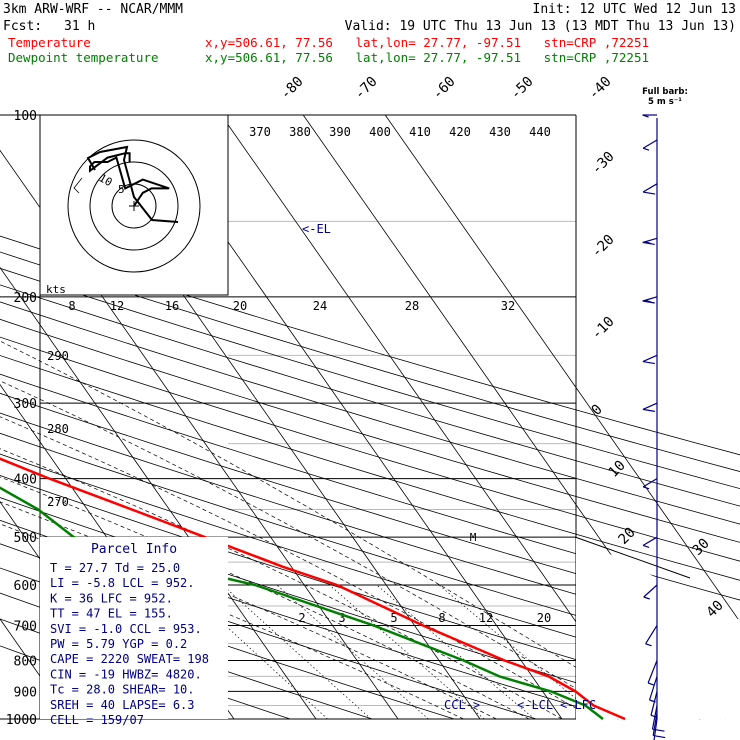  I want to click on mixing-ratio-label: 2, so click(301, 618).